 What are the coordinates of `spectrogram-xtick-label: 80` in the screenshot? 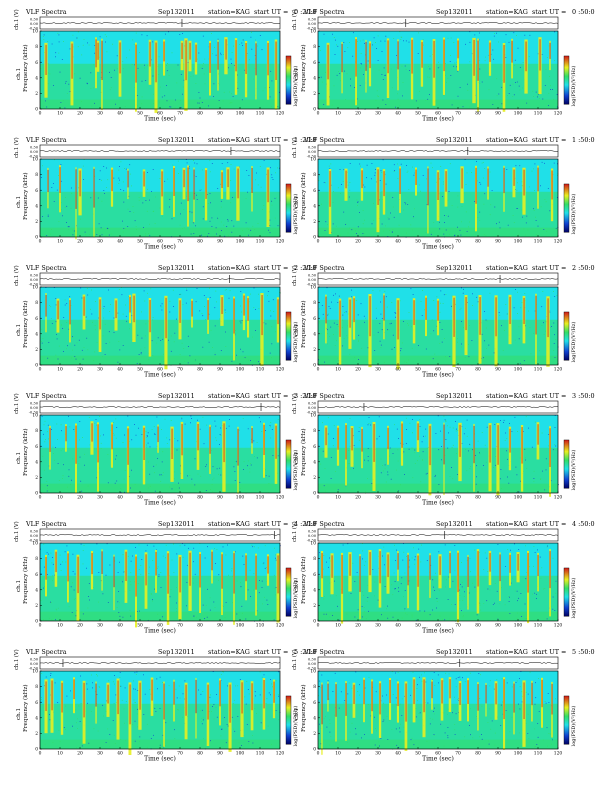 It's located at (200, 753).